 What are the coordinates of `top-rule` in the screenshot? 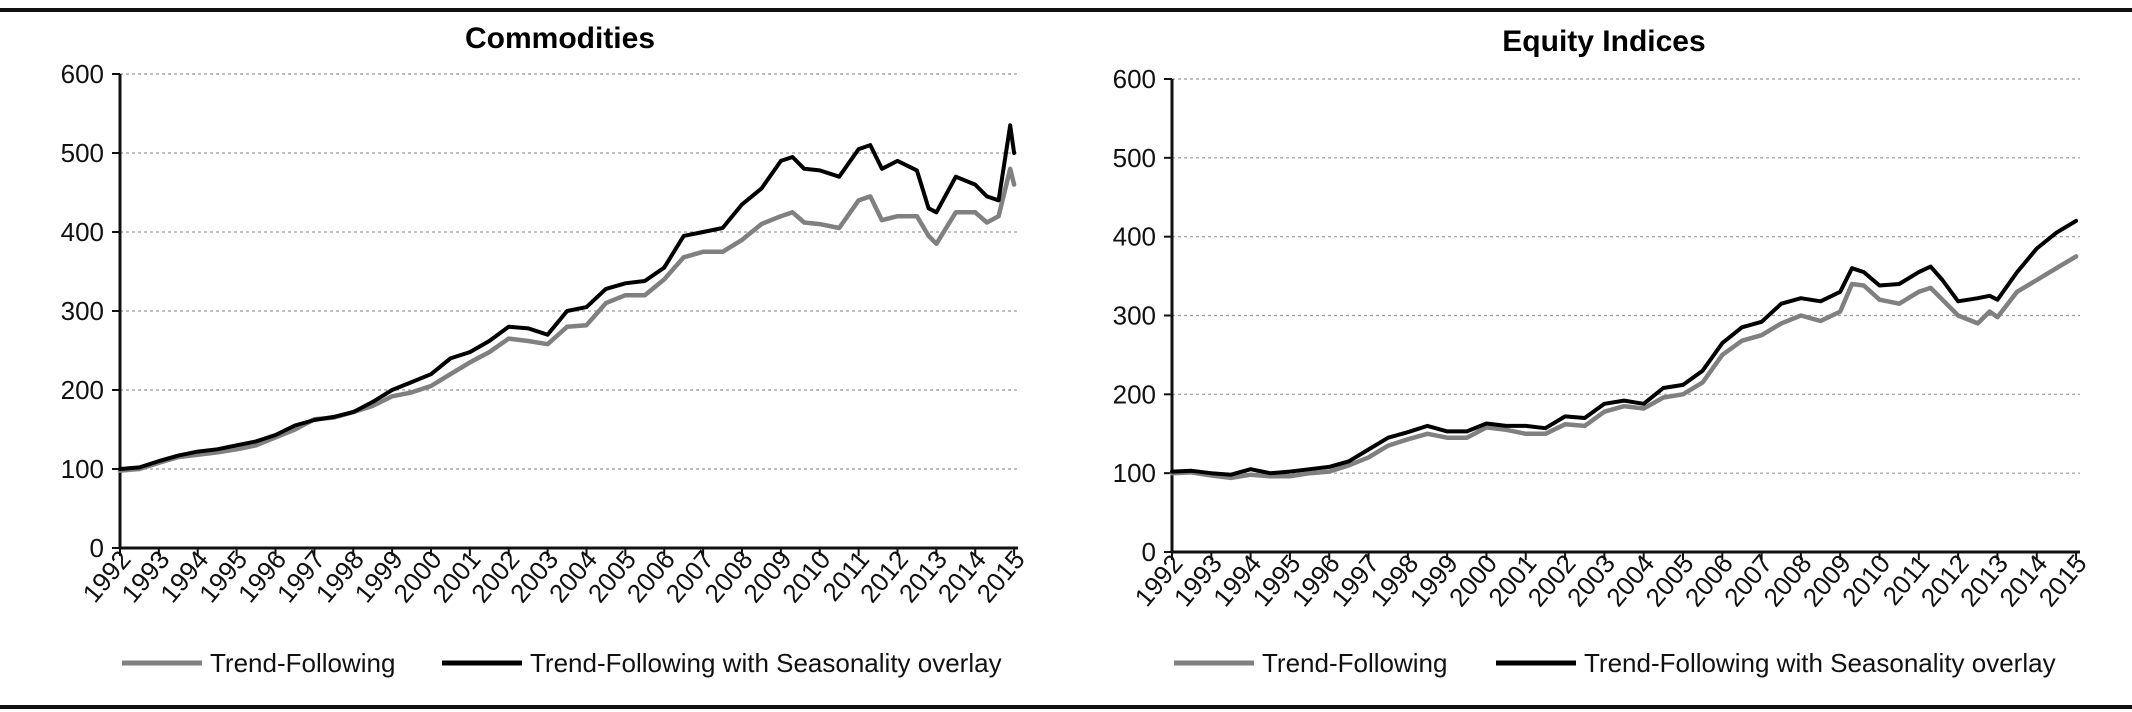 It's located at (1066, 10).